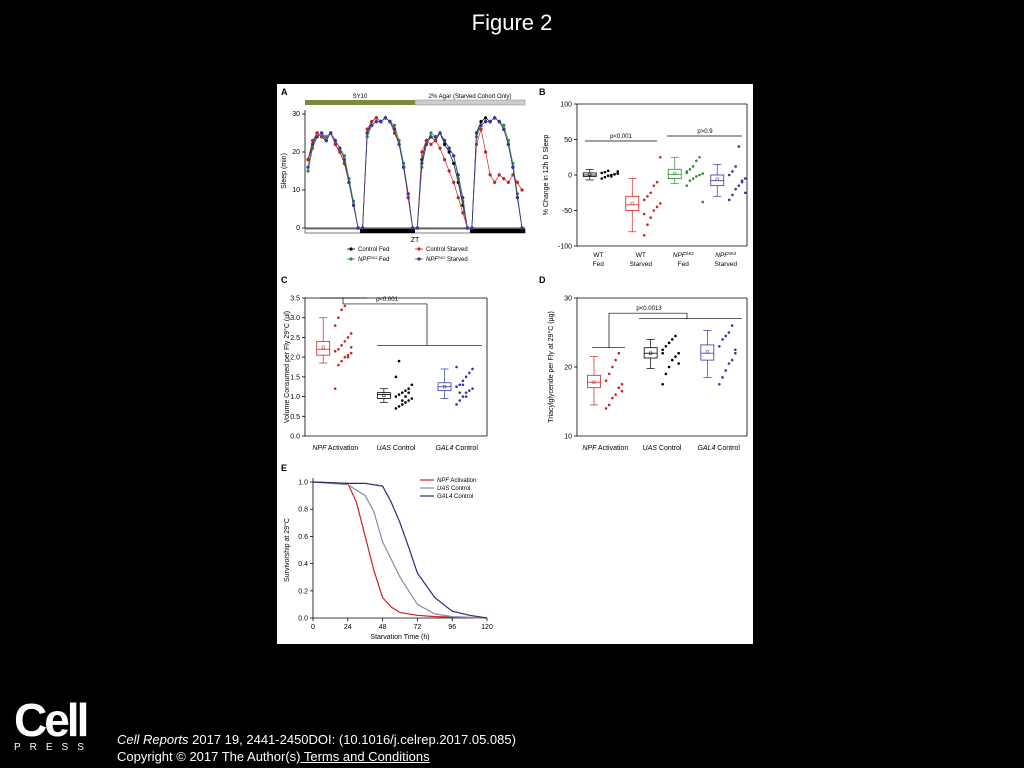  Describe the element at coordinates (706, 448) in the screenshot. I see `panel-d-category-label-part: GAL4` at that location.